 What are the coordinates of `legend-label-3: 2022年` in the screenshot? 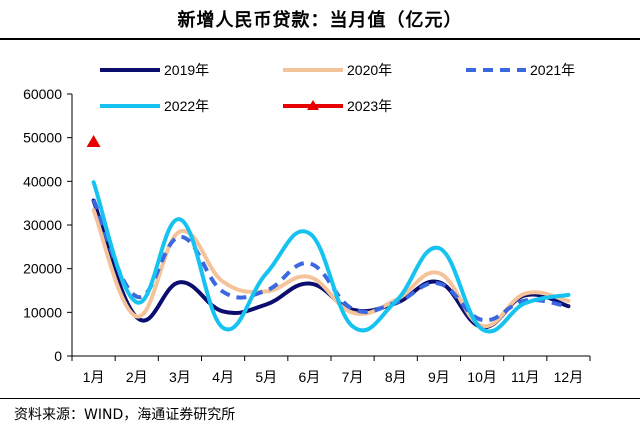 It's located at (186, 106).